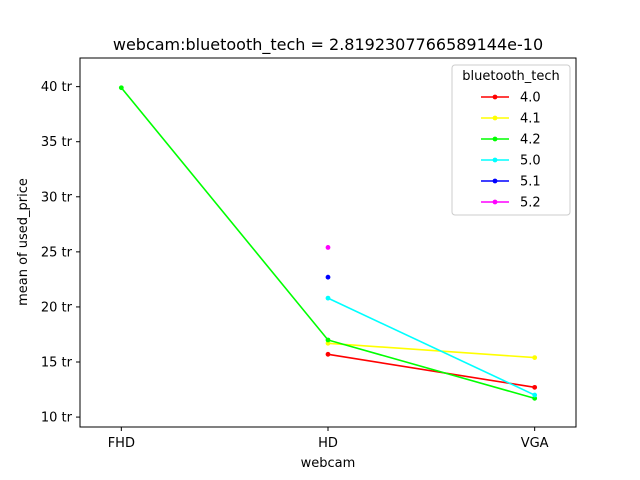  I want to click on series-line-4.1, so click(431, 350).